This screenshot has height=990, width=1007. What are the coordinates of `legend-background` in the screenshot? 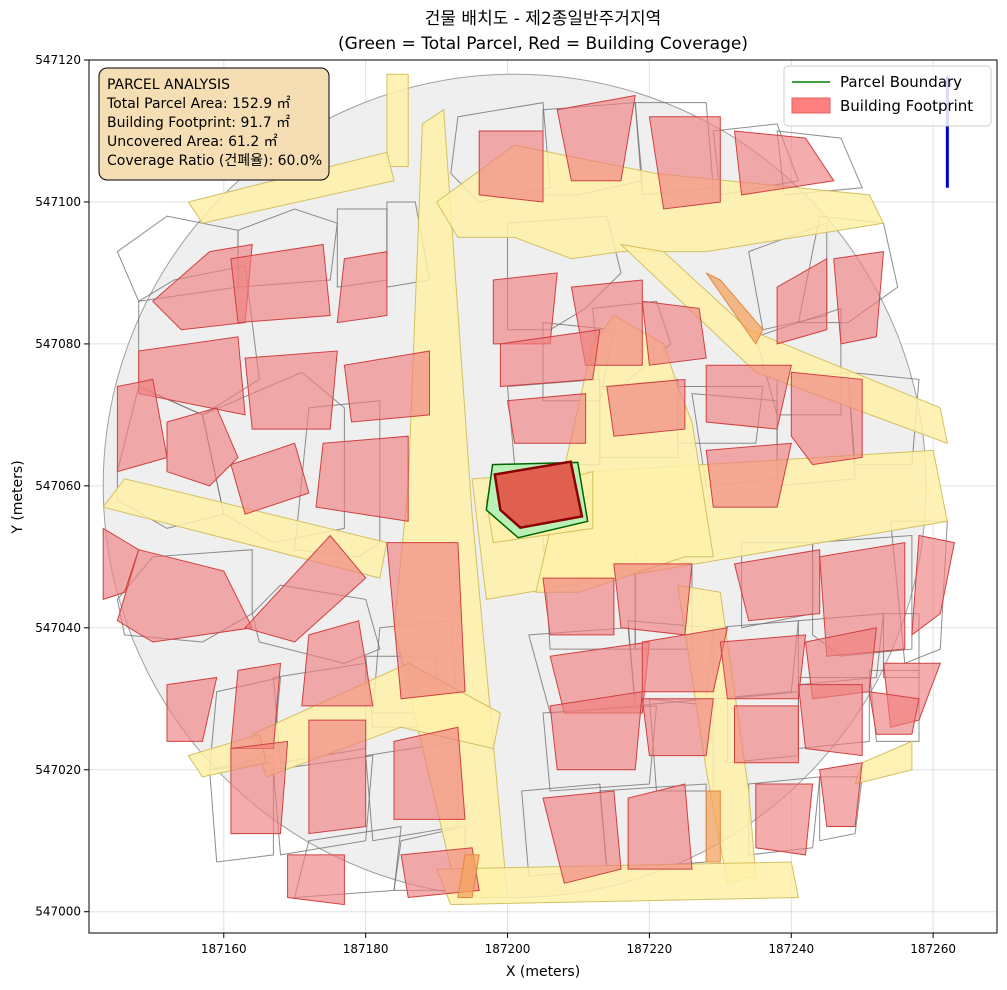 It's located at (887, 96).